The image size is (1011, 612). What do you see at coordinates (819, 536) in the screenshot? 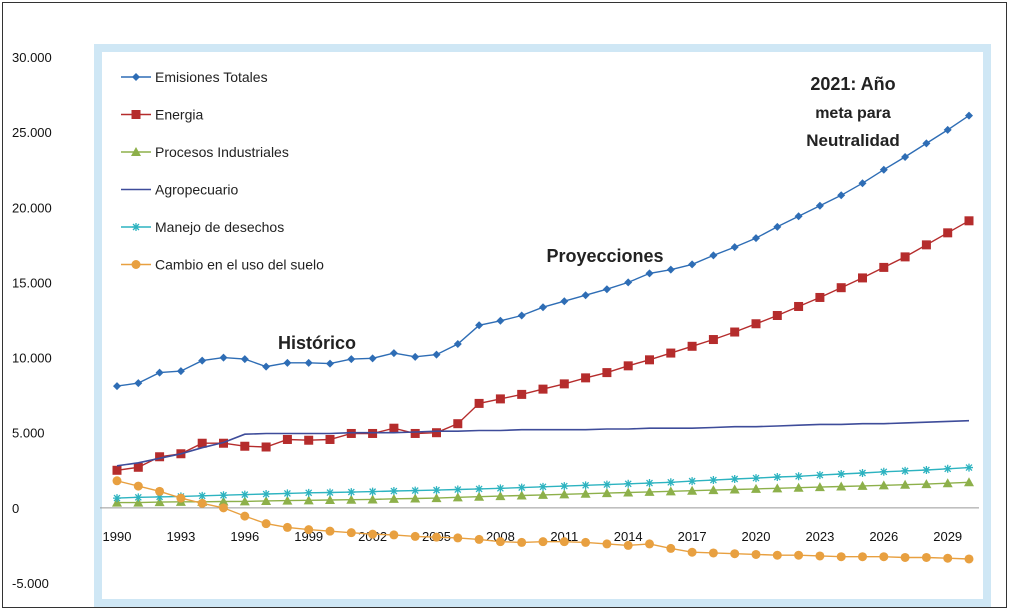
I see `x-tick-label: 2023` at bounding box center [819, 536].